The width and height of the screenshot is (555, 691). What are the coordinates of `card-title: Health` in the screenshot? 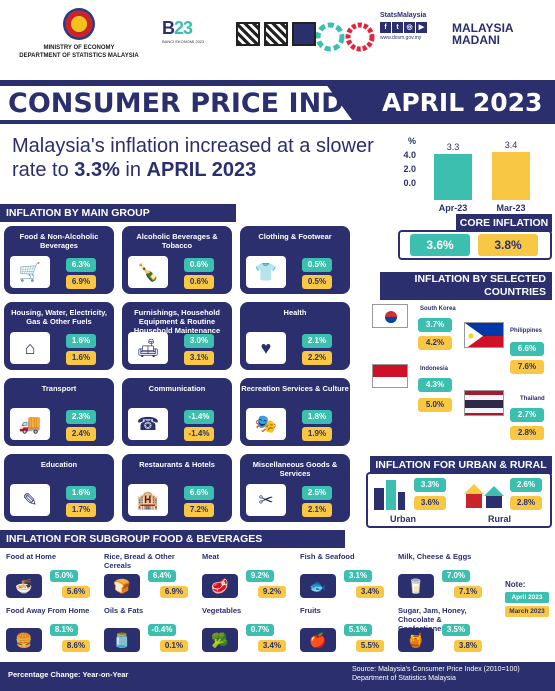 It's located at (295, 312).